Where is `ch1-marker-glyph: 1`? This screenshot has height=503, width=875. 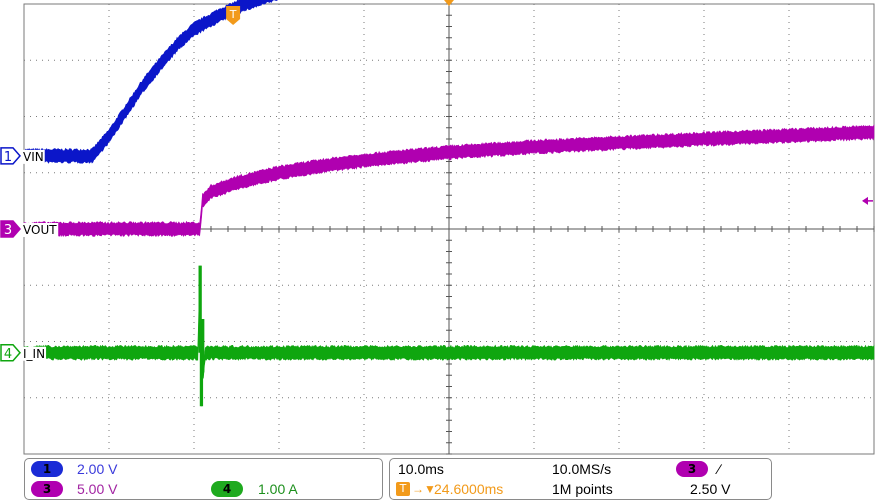 ch1-marker-glyph: 1 is located at coordinates (8, 157).